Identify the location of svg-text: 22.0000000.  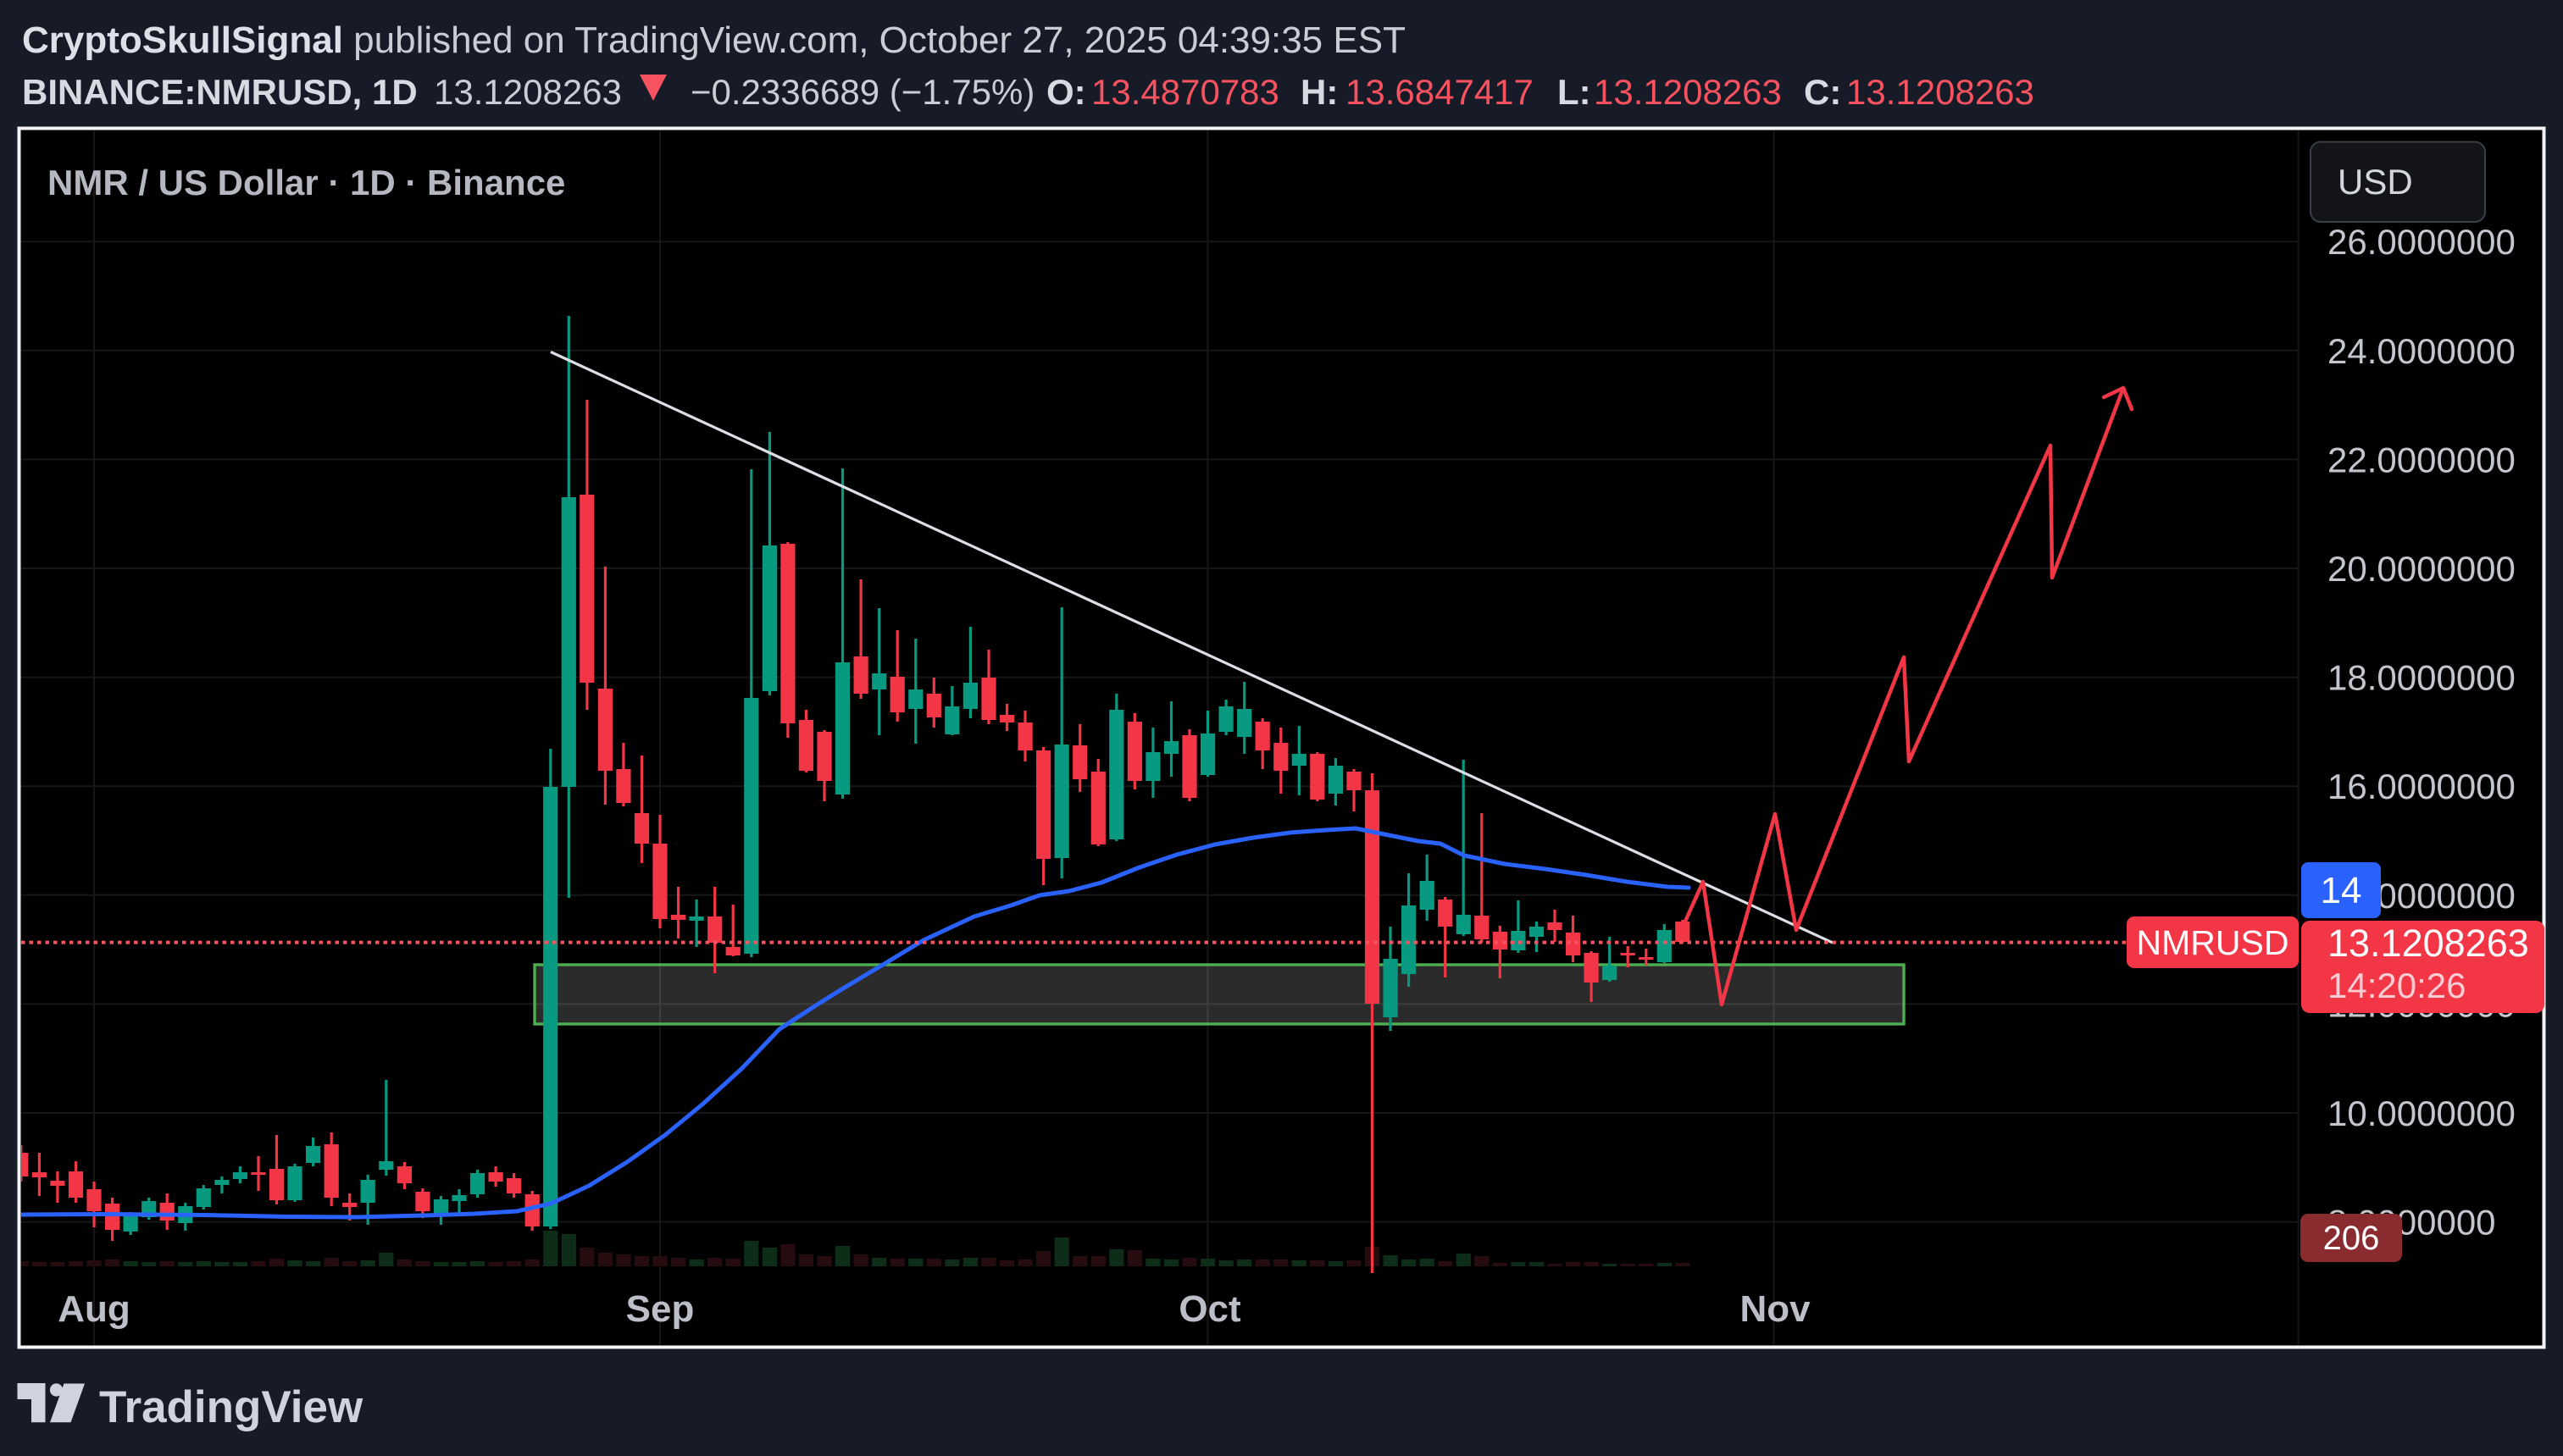
(2421, 459).